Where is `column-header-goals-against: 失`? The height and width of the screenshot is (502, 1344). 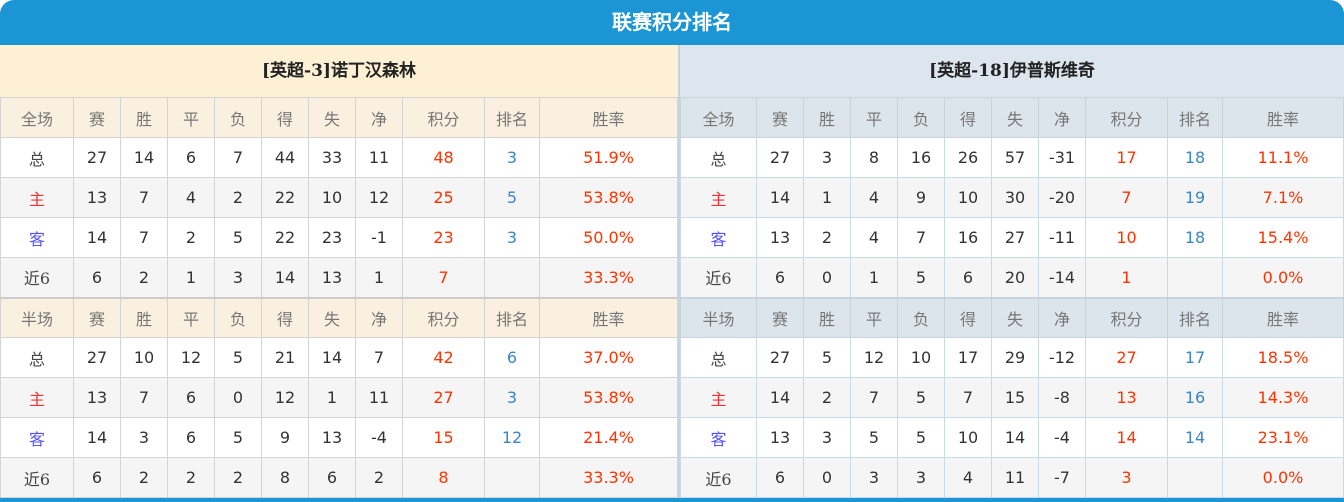 column-header-goals-against: 失 is located at coordinates (332, 317).